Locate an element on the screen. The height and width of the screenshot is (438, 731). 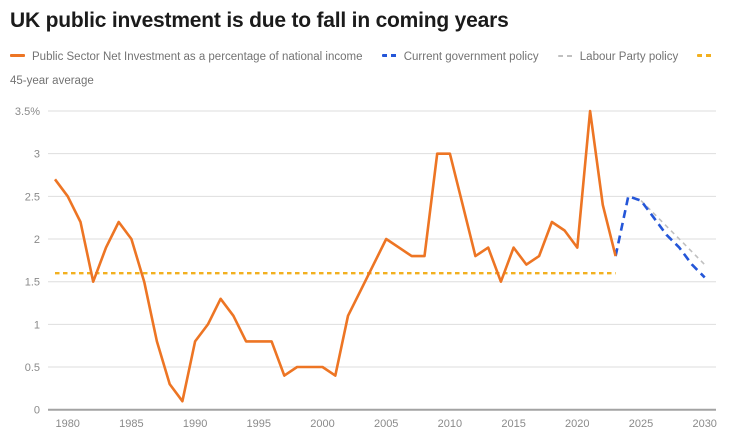
average-line-swatch is located at coordinates (705, 55).